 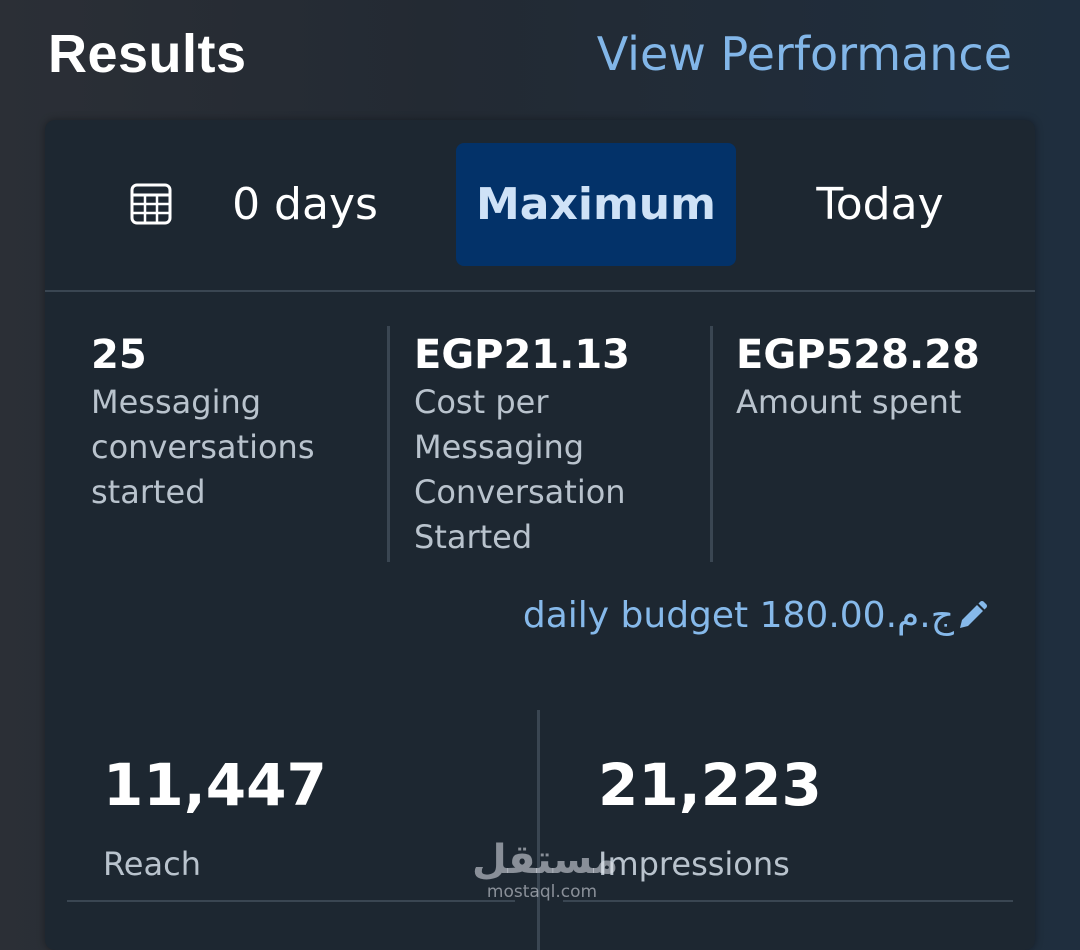 What do you see at coordinates (694, 864) in the screenshot?
I see `stat-label: Impressions` at bounding box center [694, 864].